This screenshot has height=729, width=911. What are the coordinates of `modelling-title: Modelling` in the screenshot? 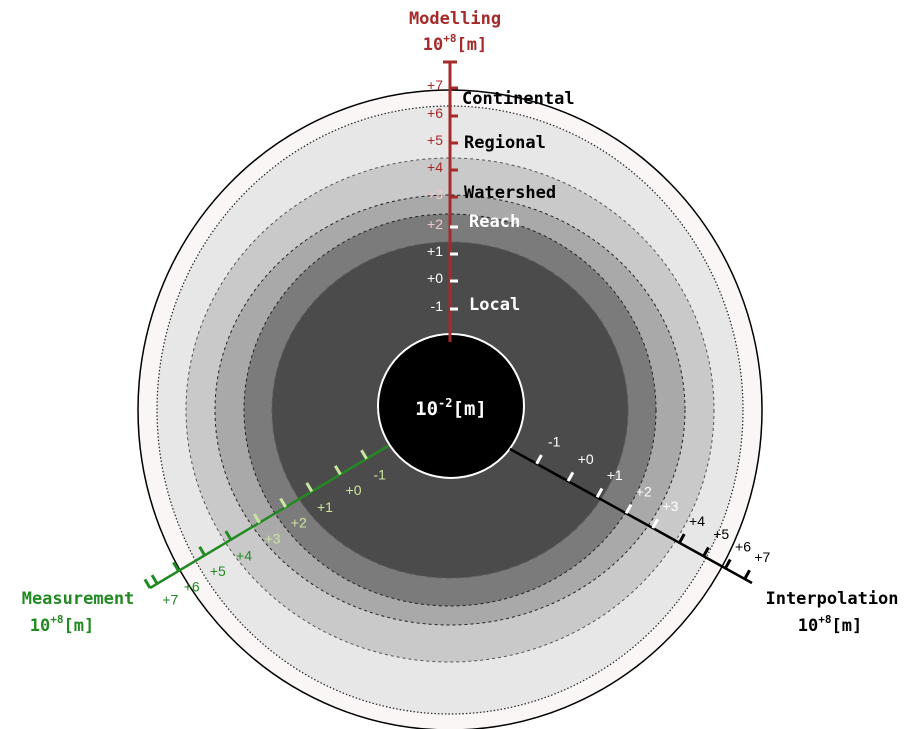 It's located at (455, 19).